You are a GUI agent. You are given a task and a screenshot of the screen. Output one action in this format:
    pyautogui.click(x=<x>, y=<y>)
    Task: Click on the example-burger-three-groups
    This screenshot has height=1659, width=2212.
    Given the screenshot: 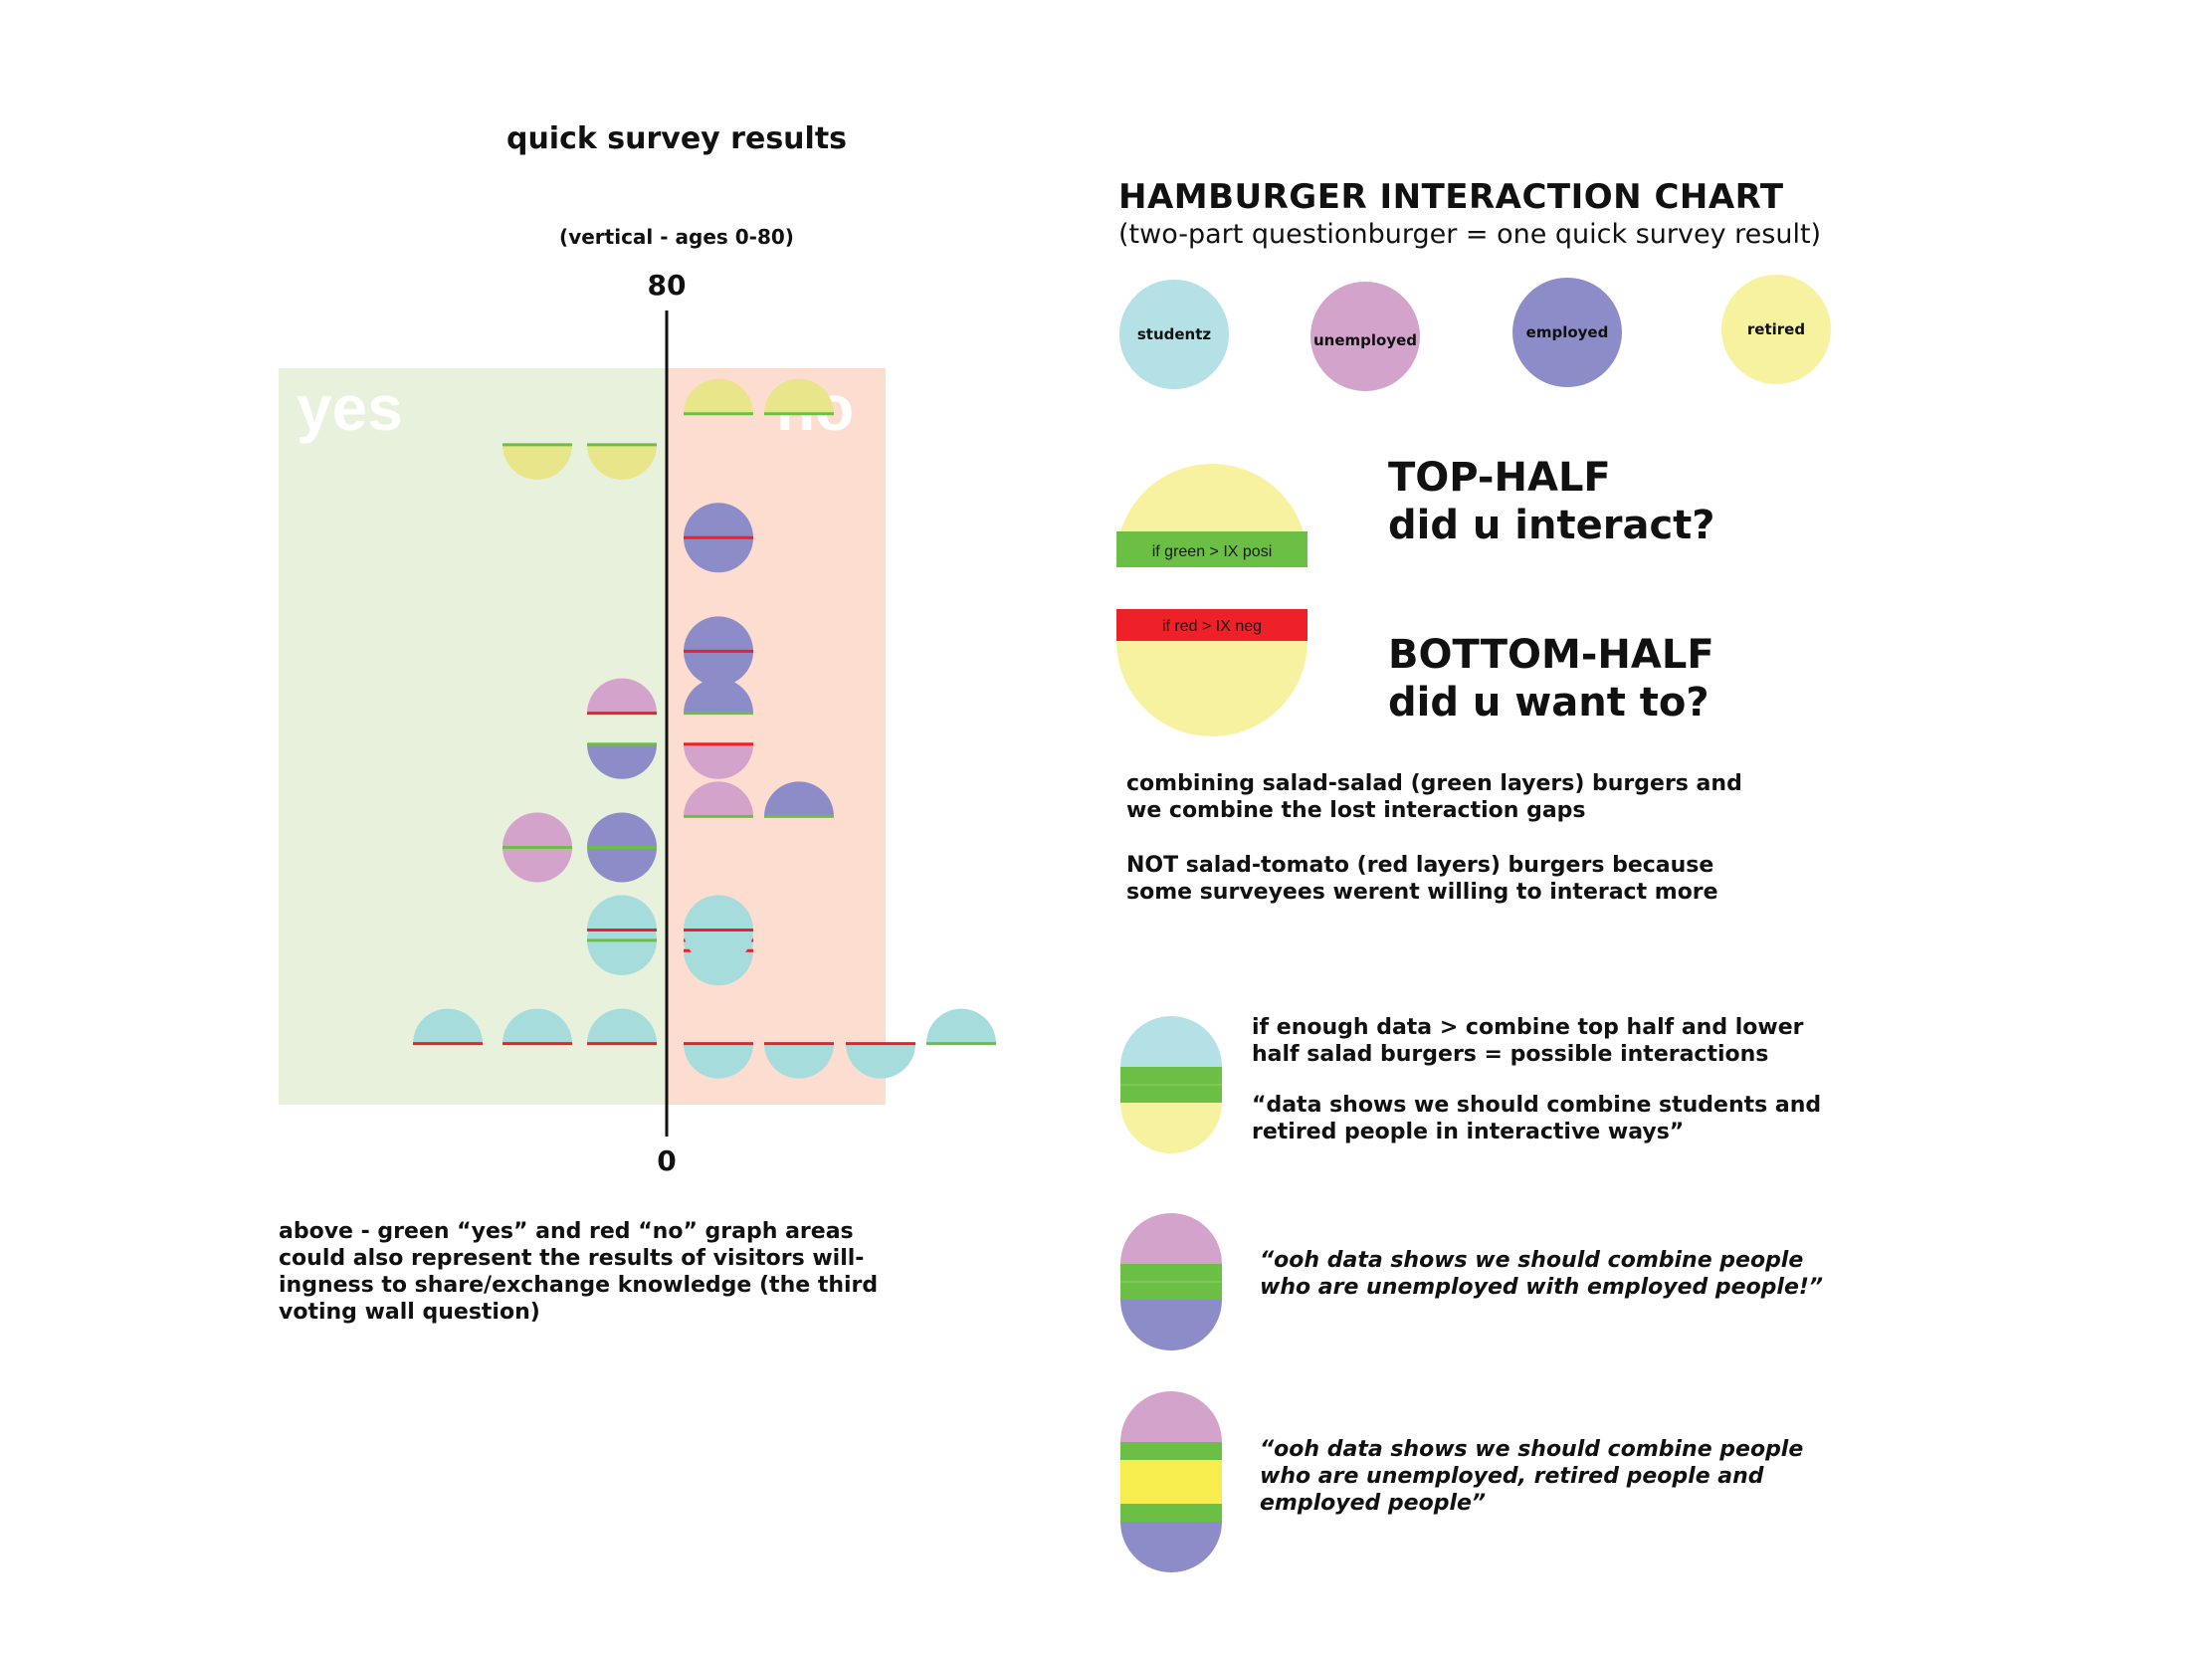 What is the action you would take?
    pyautogui.click(x=1171, y=1481)
    